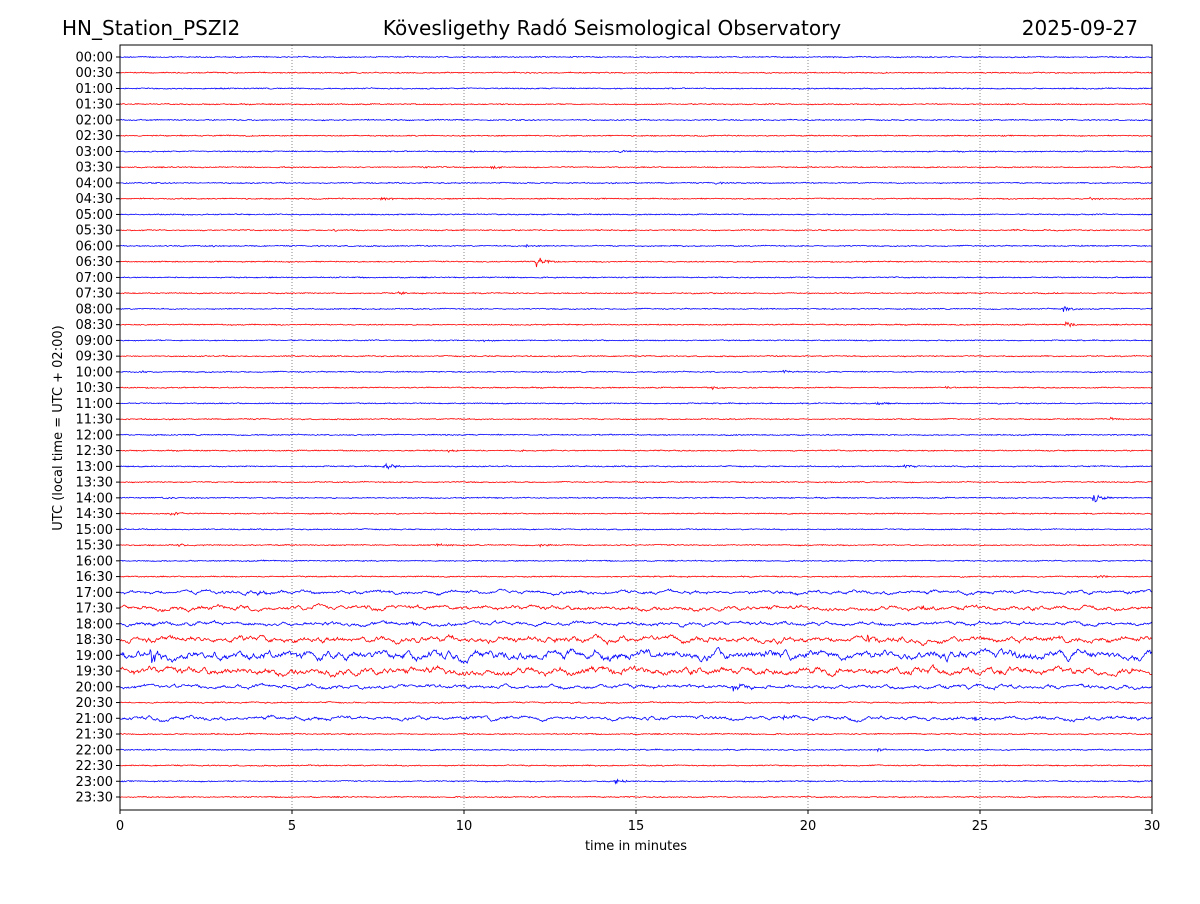  What do you see at coordinates (94, 168) in the screenshot?
I see `y-tick-label: 03:30` at bounding box center [94, 168].